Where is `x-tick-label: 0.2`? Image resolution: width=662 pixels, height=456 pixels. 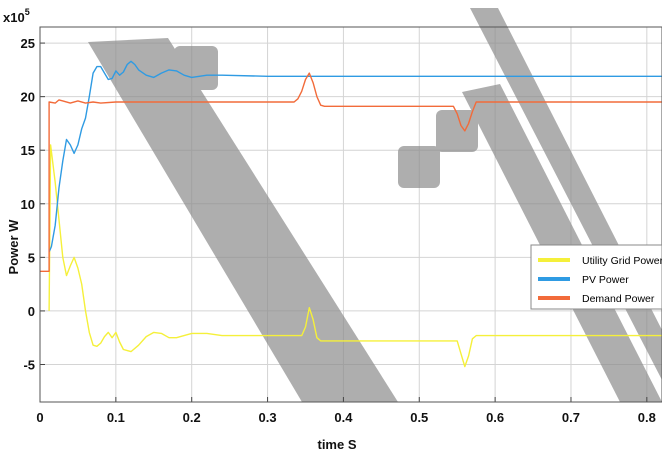
x-tick-label: 0.2 is located at coordinates (192, 417).